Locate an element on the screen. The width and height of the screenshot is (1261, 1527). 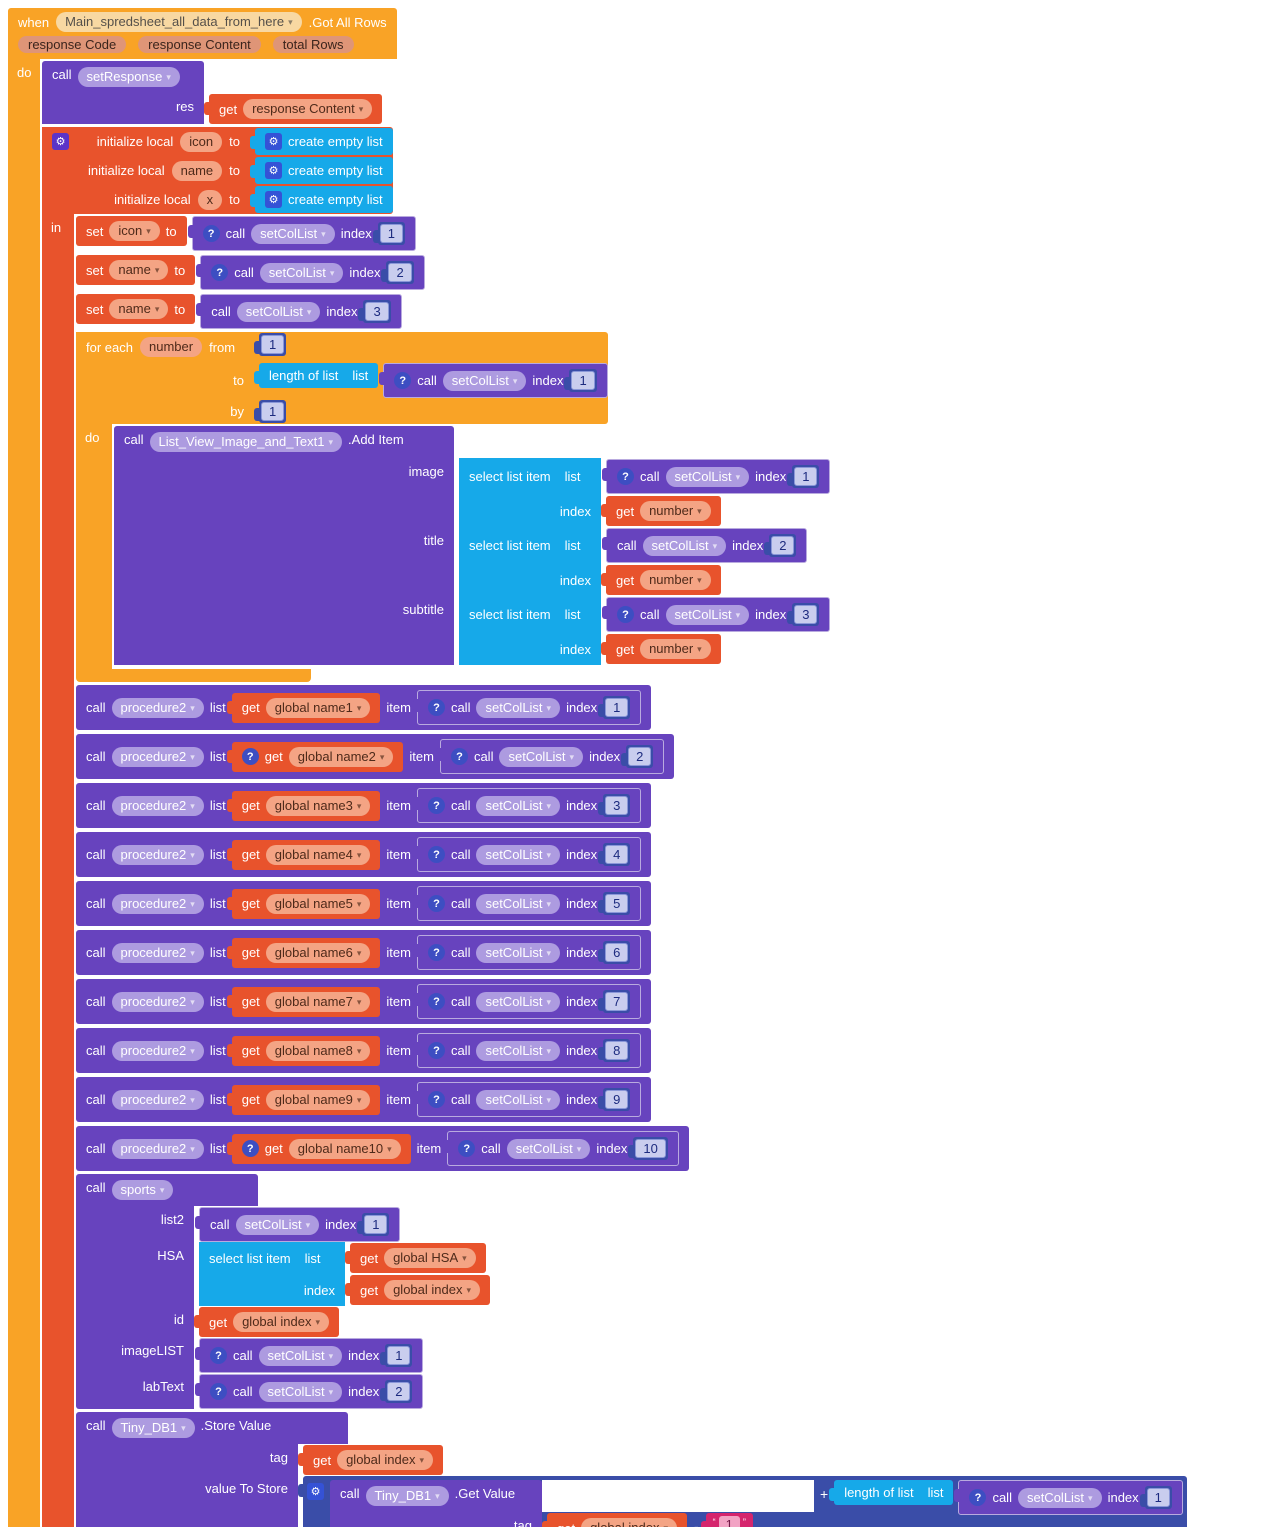
variable-dropdown: global HSA ▾ is located at coordinates (430, 1258).